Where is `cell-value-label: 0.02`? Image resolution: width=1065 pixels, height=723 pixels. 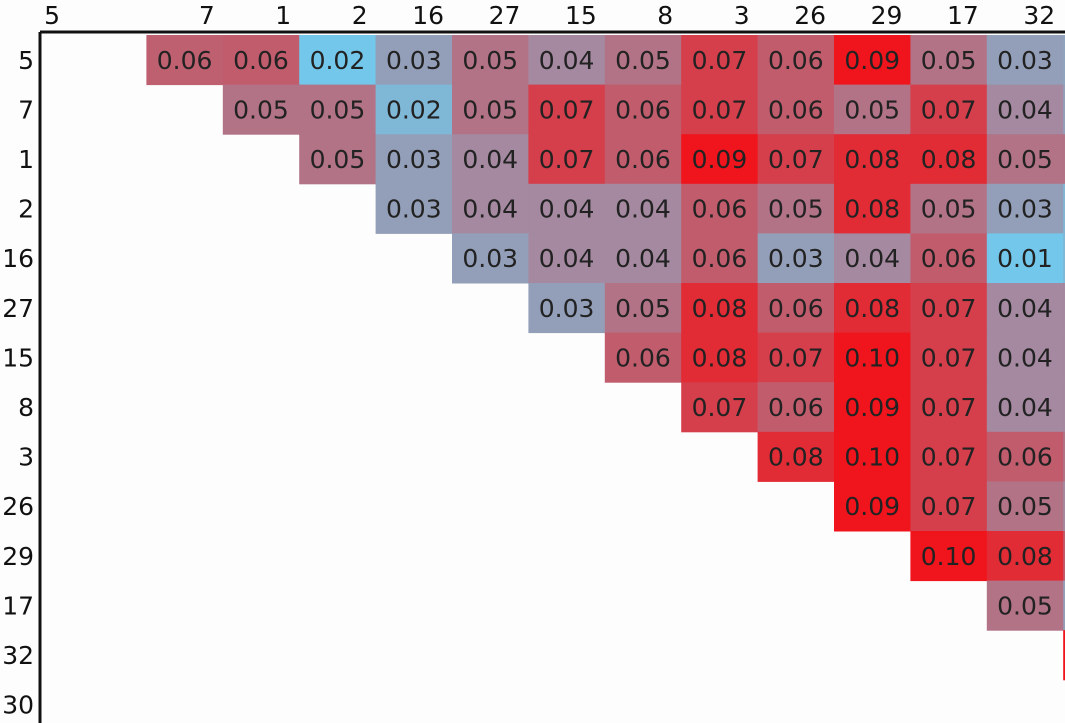 cell-value-label: 0.02 is located at coordinates (414, 109).